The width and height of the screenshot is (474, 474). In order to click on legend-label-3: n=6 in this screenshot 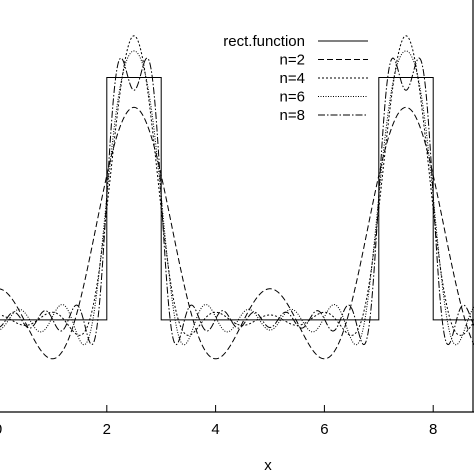, I will do `click(292, 97)`.